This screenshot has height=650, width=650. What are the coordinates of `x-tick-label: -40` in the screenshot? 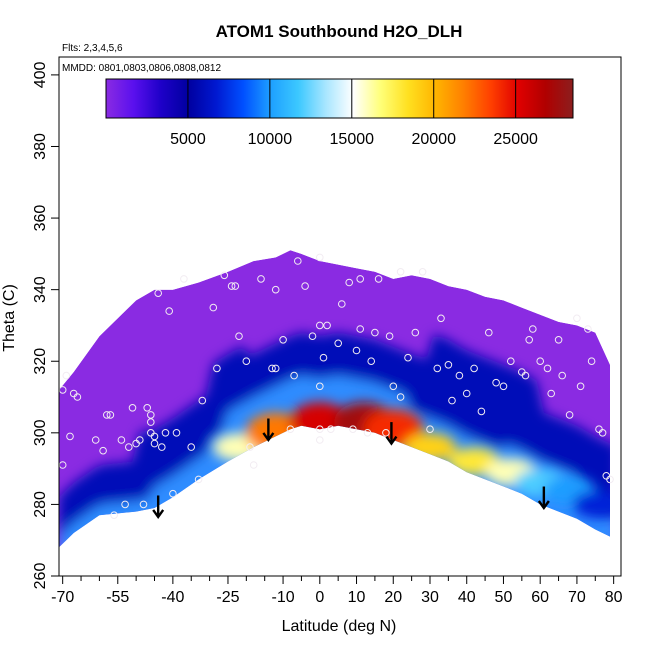 It's located at (172, 597).